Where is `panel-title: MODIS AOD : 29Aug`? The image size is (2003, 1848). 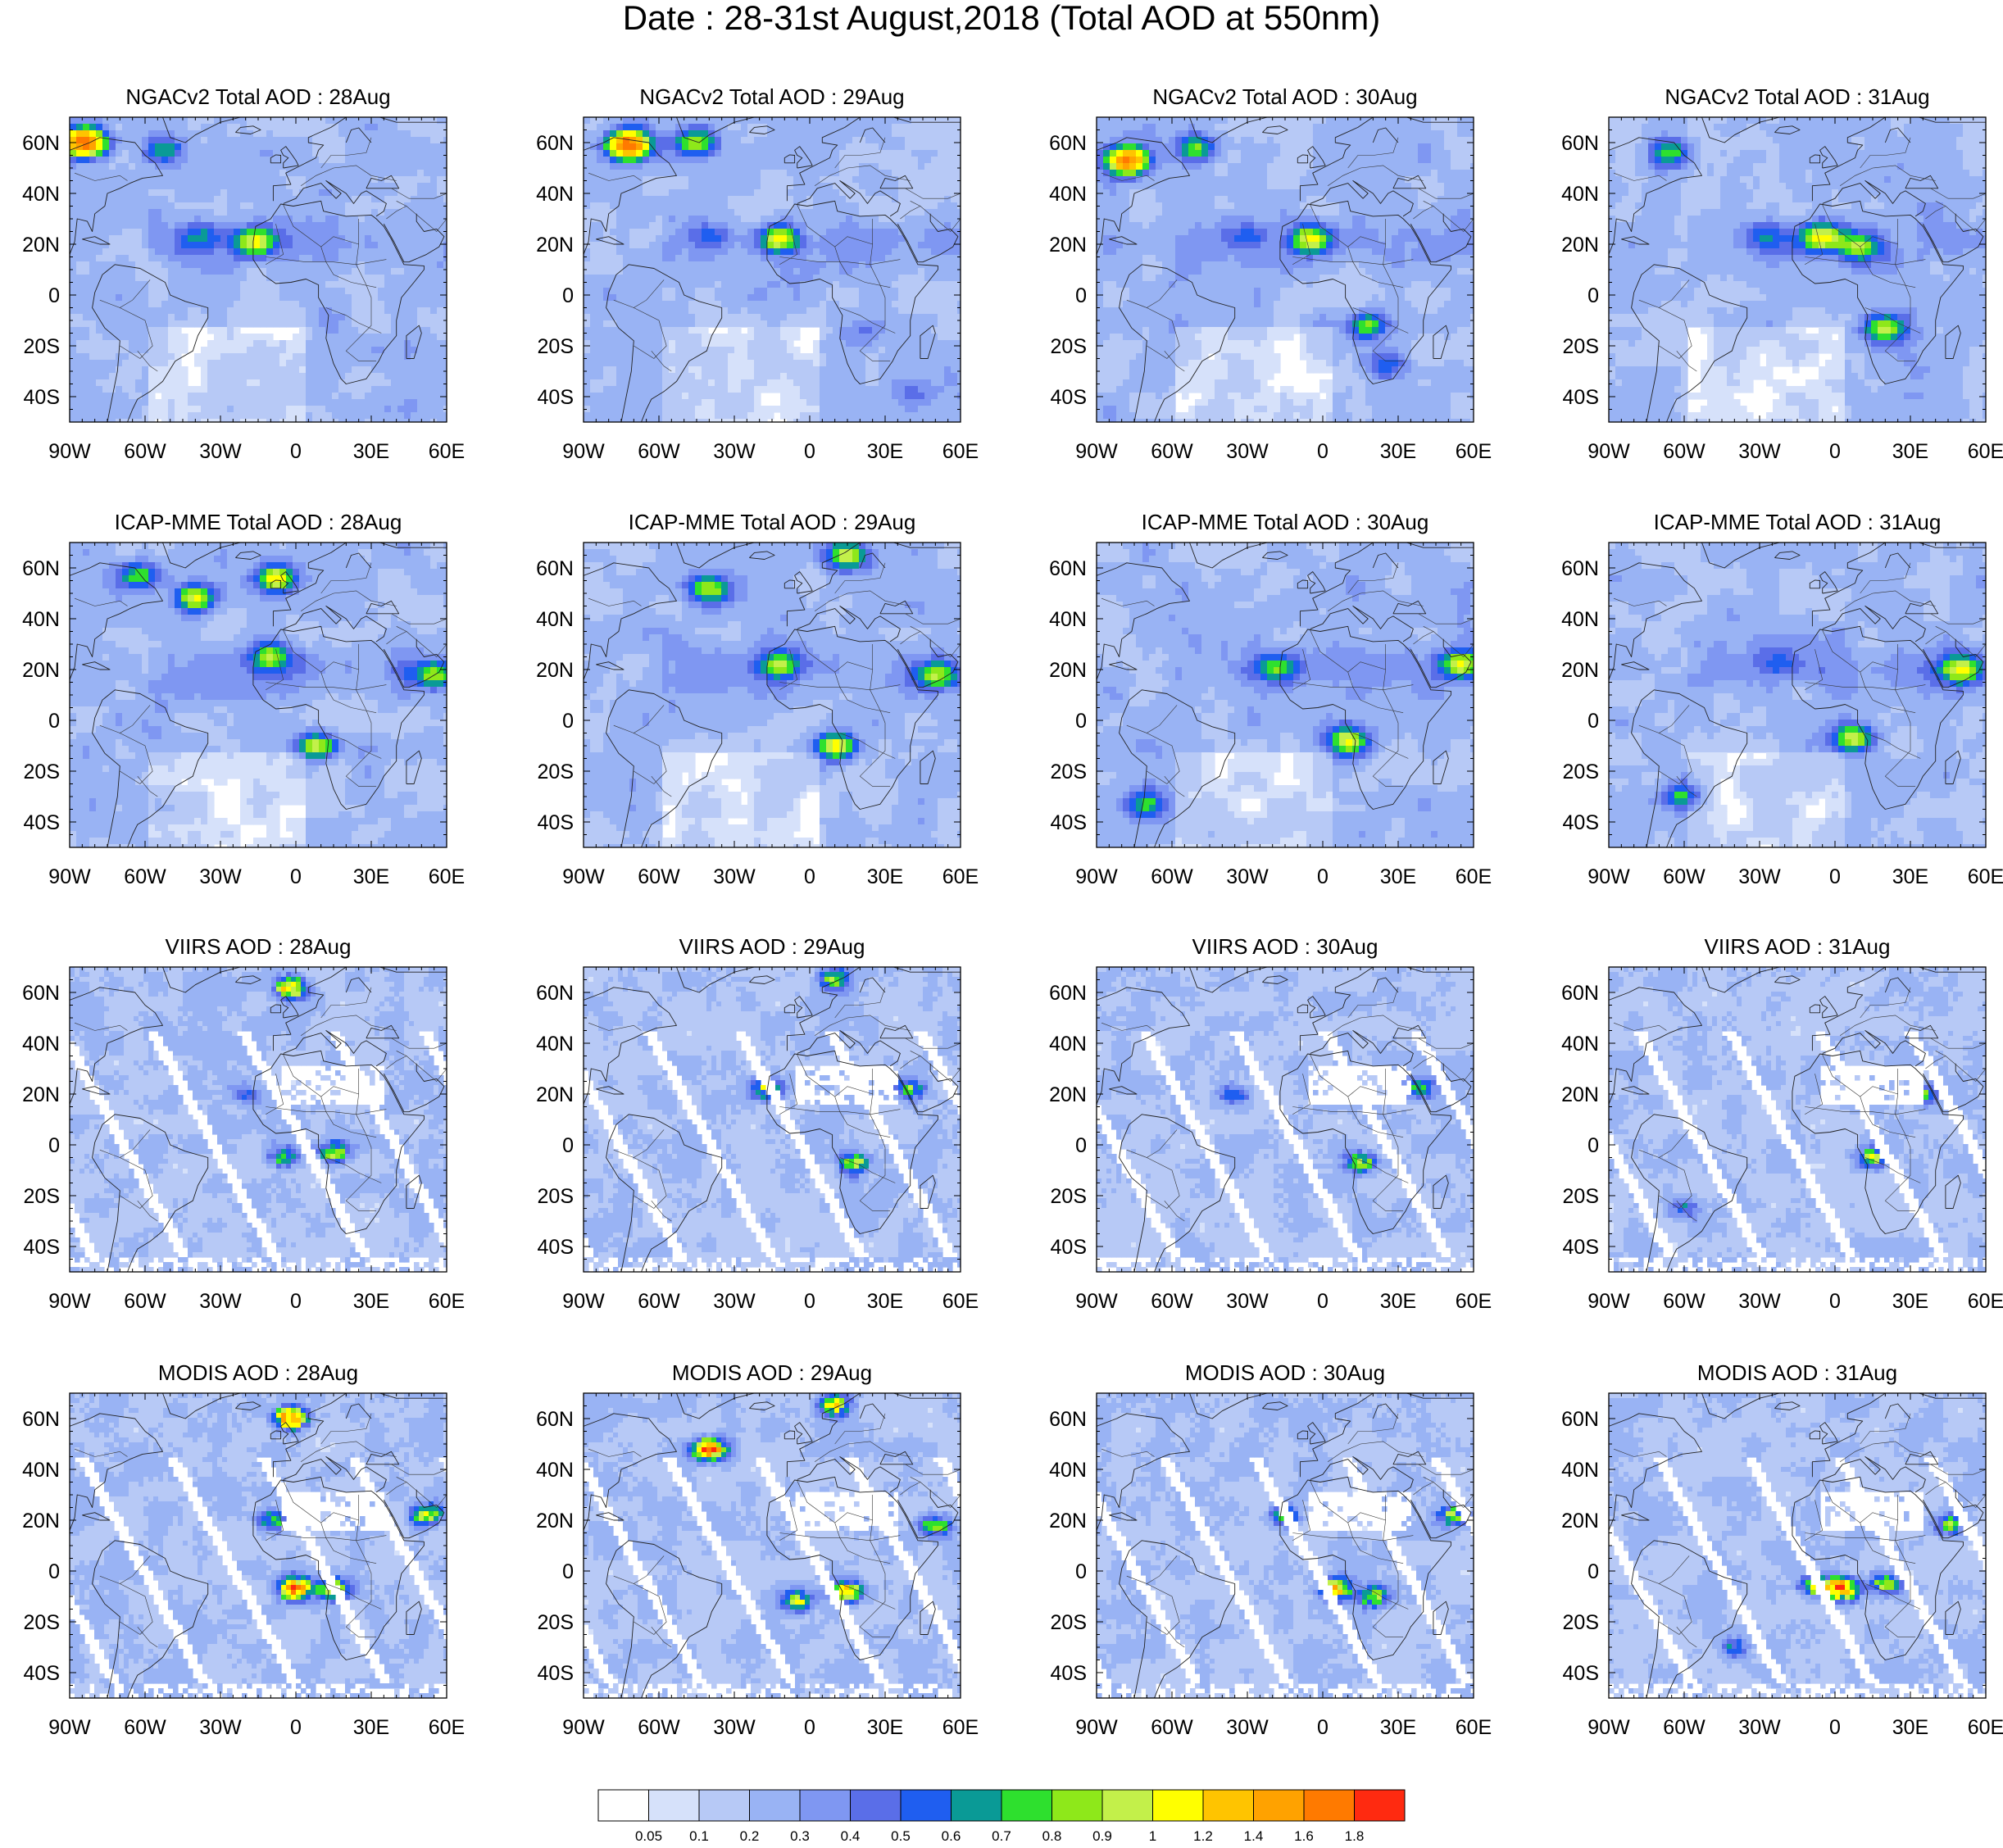
panel-title: MODIS AOD : 29Aug is located at coordinates (772, 1372).